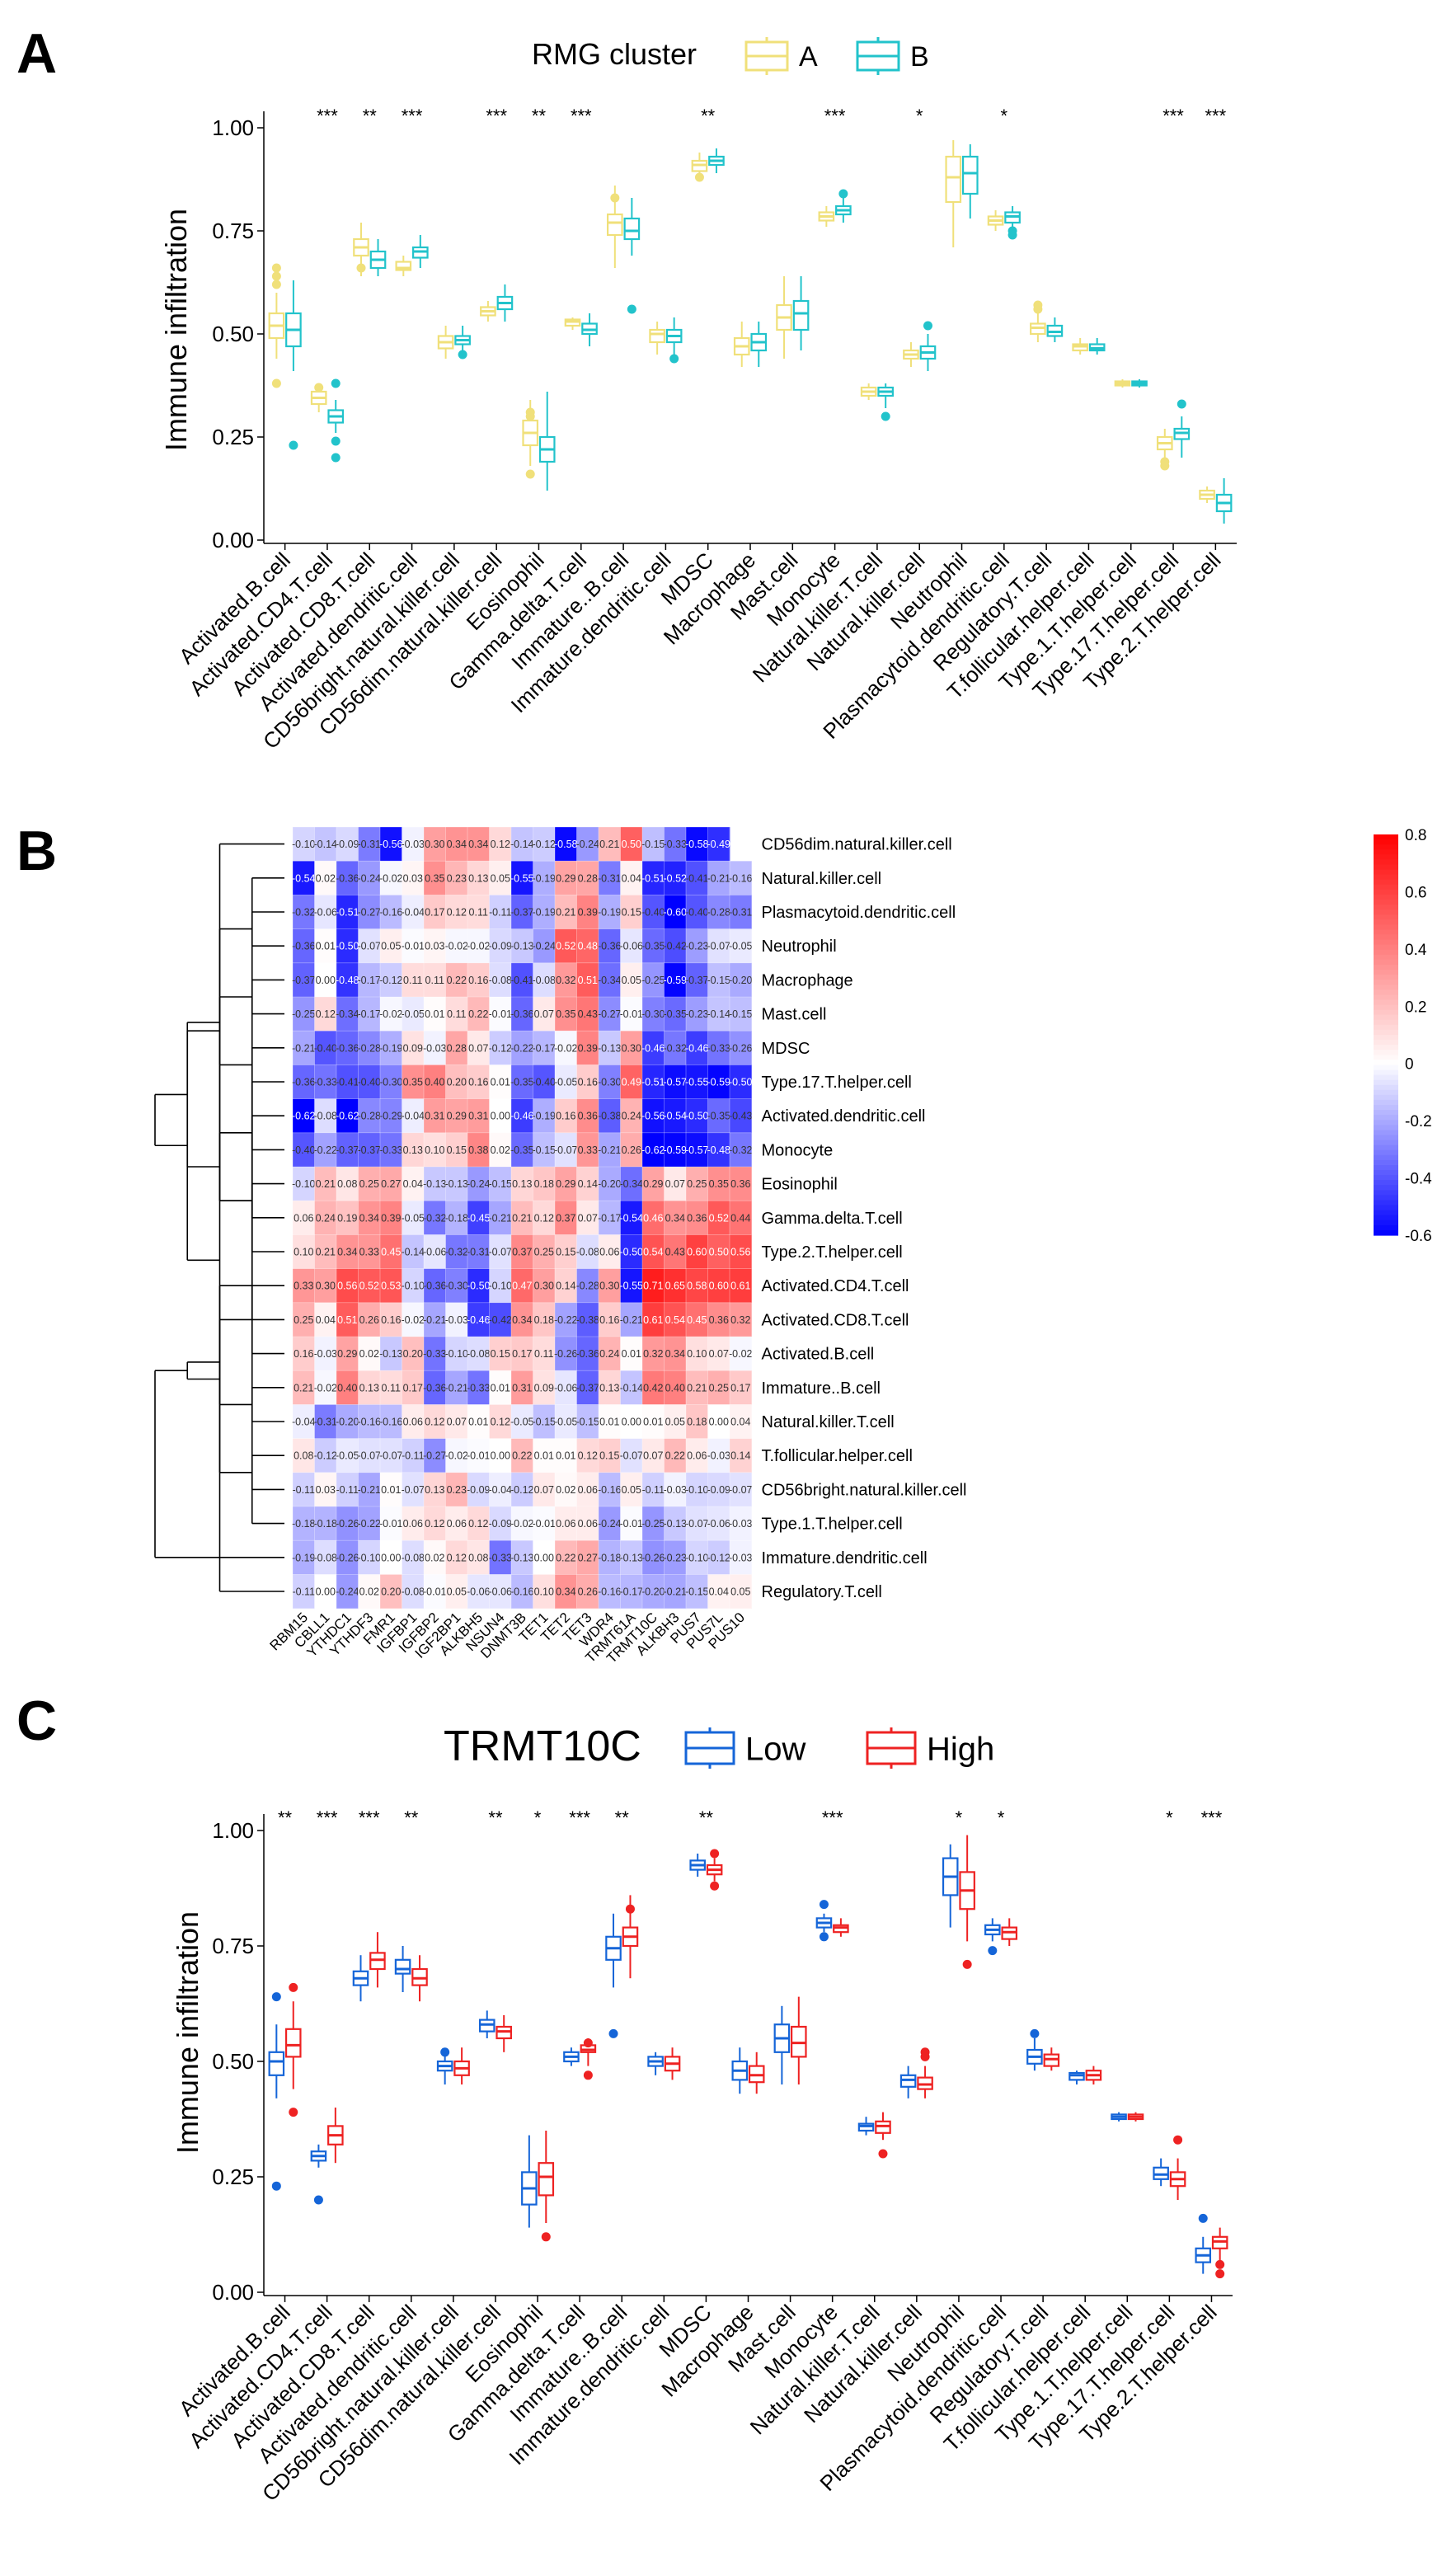 The image size is (1456, 2552). I want to click on heatmap-cell-value: -0.42, so click(676, 946).